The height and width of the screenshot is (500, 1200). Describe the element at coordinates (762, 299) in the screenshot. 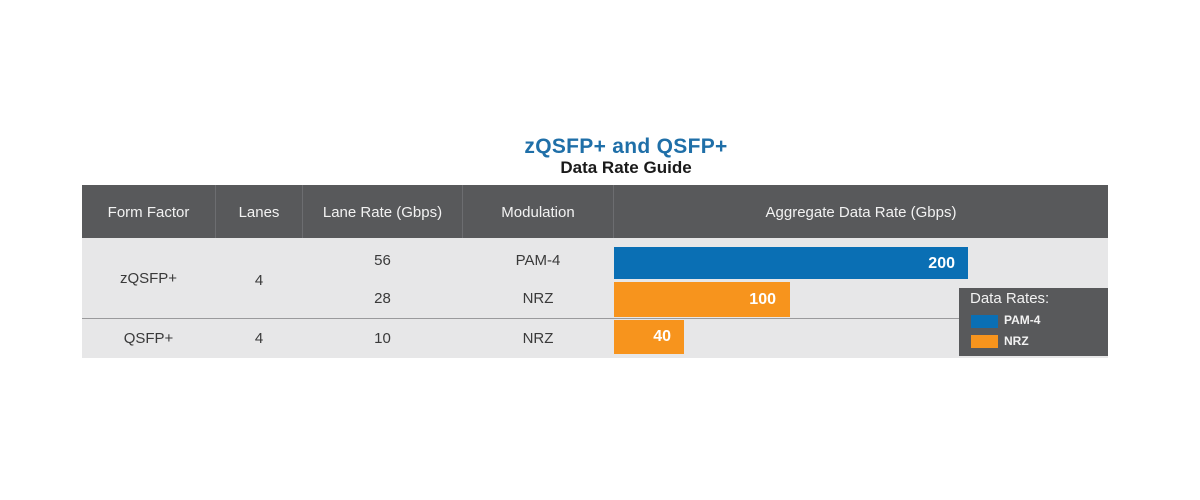

I see `bar-value: 100` at that location.